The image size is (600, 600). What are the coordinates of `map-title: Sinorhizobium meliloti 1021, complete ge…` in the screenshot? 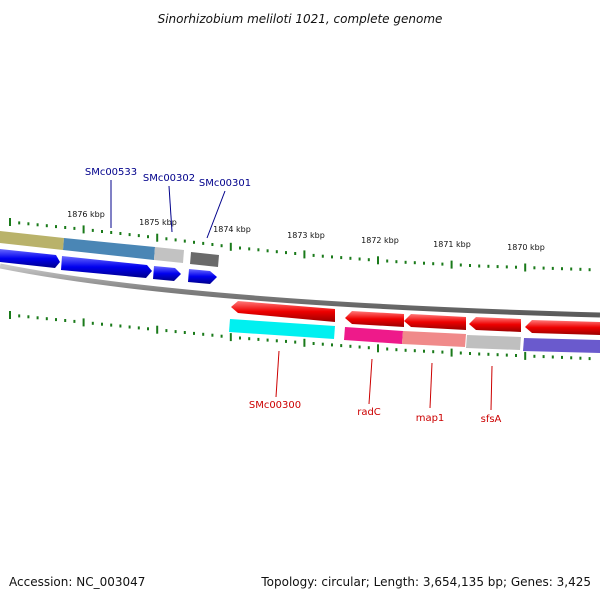 It's located at (300, 19).